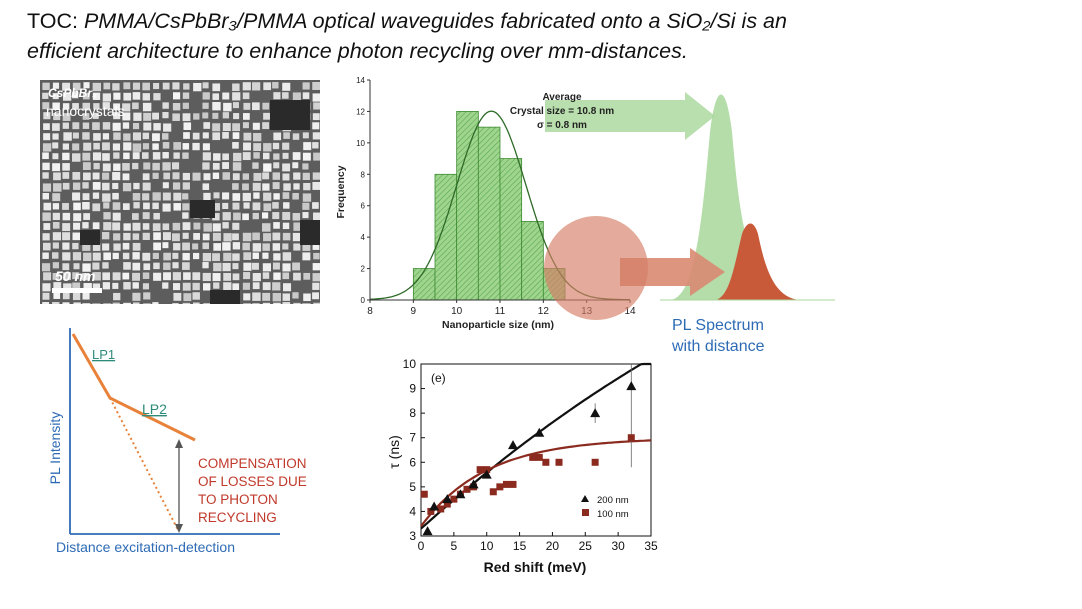 Image resolution: width=1082 pixels, height=609 pixels. I want to click on decay-y-tick-label: 6, so click(412, 462).